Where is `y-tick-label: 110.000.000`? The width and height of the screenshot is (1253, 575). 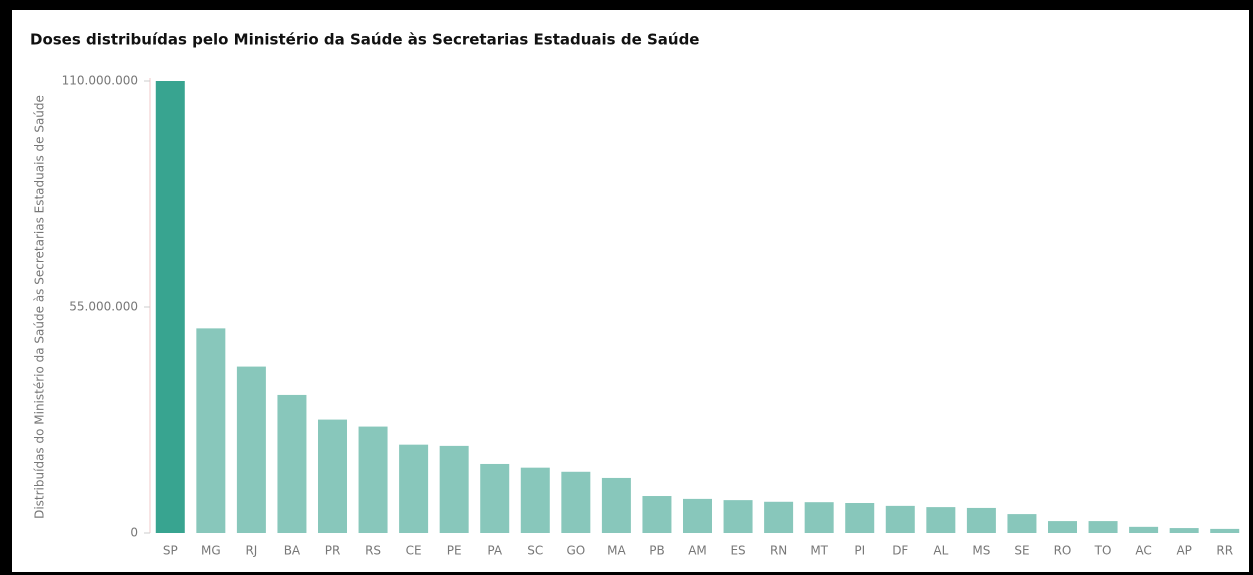 y-tick-label: 110.000.000 is located at coordinates (100, 81).